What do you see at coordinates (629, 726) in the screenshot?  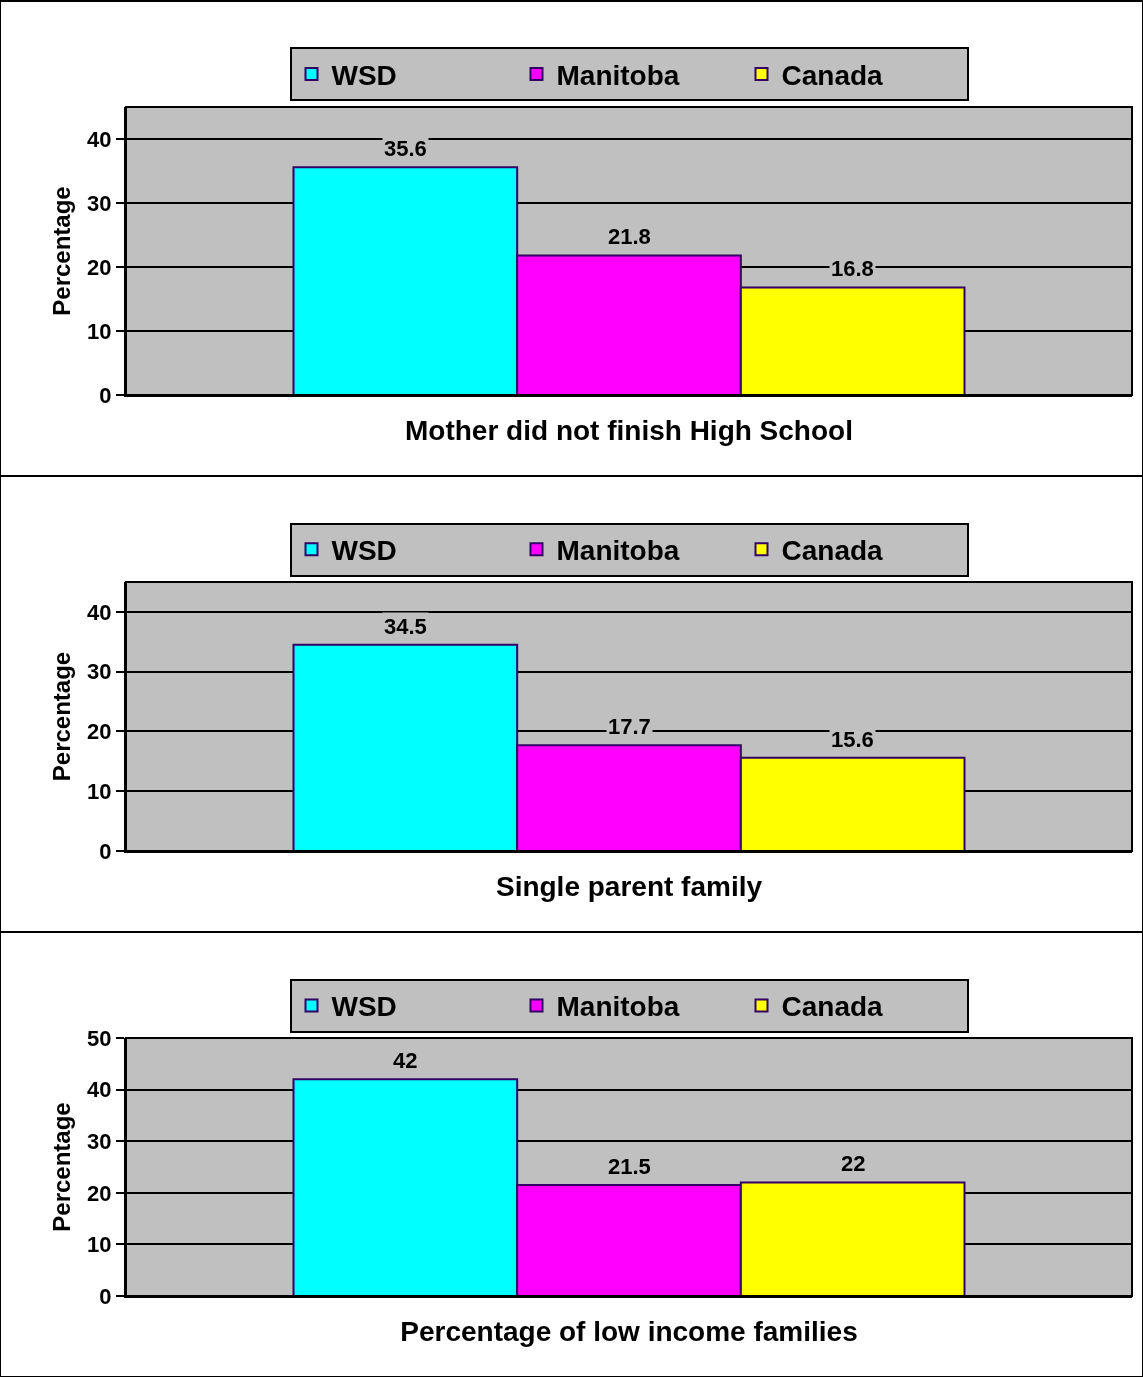 I see `data-label: 17.7` at bounding box center [629, 726].